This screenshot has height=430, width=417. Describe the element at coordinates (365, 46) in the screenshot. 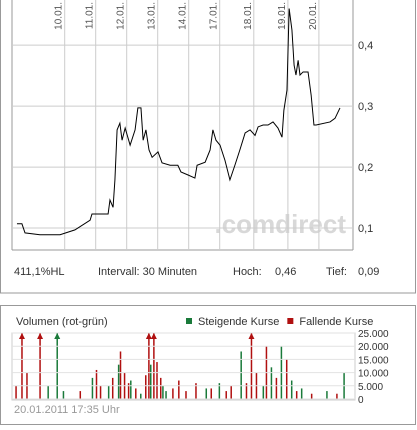

I see `y-tick-label: 0,4` at that location.